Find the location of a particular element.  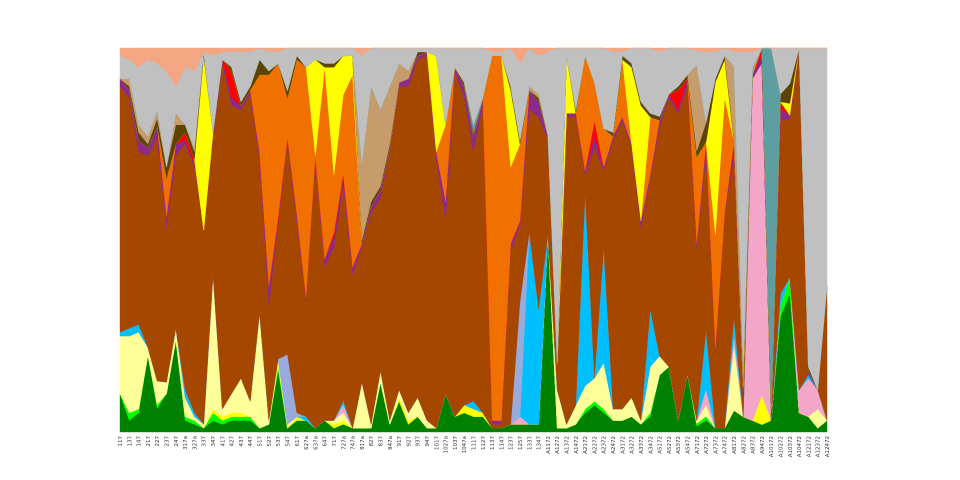

x-tick-label: A3272 is located at coordinates (633, 445).